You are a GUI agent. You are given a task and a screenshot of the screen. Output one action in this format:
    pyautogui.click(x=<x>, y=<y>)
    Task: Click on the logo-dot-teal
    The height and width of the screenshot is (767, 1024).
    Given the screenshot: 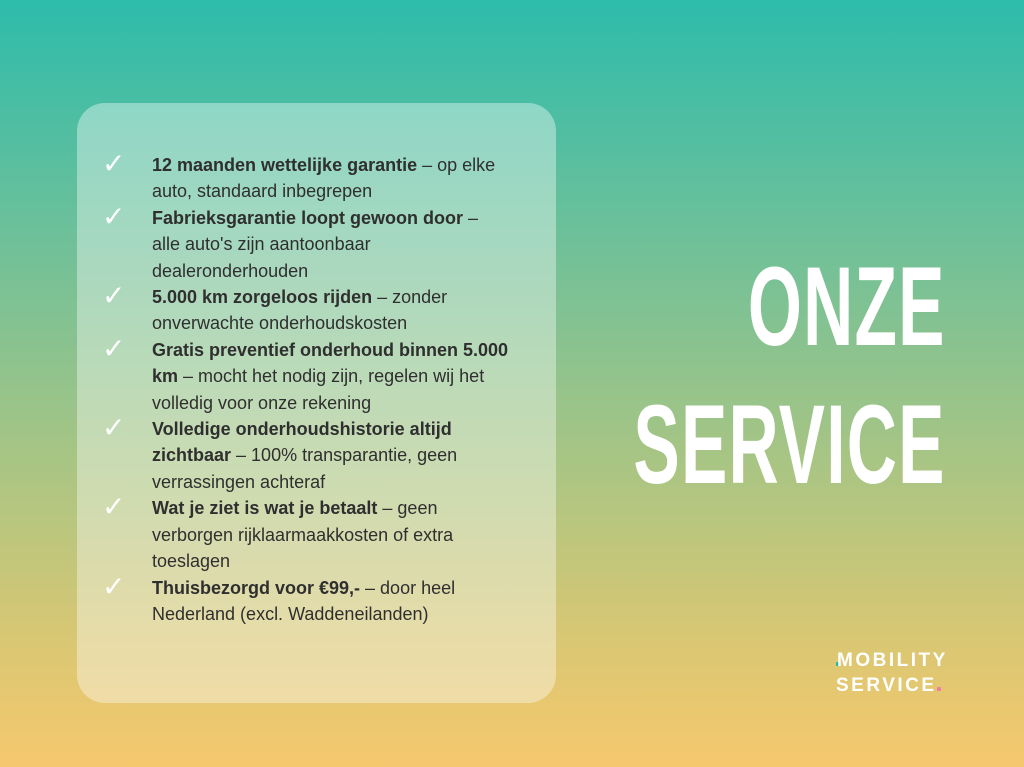 What is the action you would take?
    pyautogui.click(x=838, y=664)
    